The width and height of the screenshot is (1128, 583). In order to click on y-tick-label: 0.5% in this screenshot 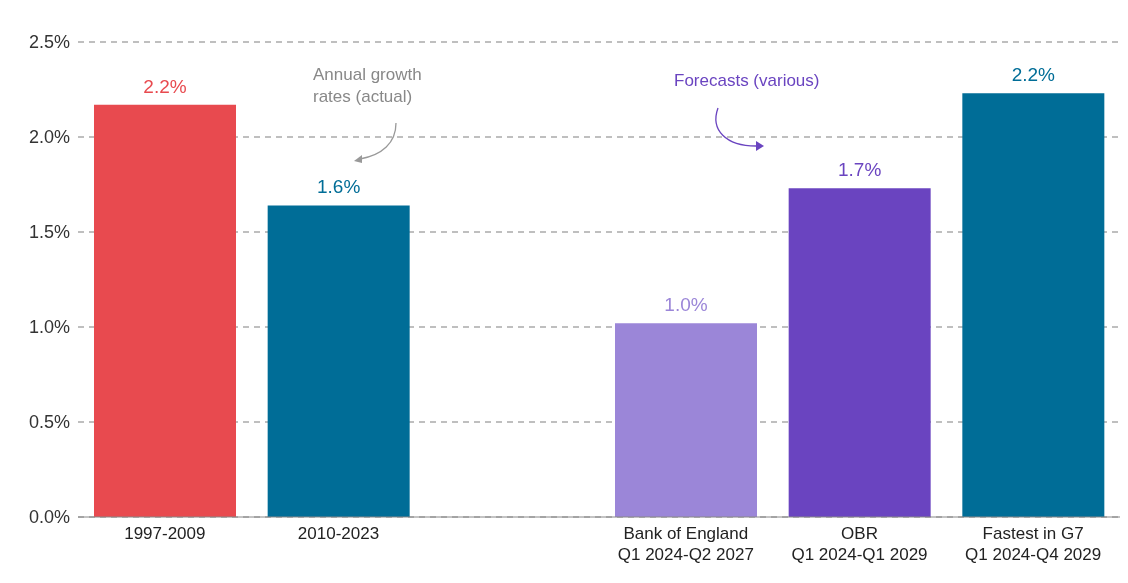, I will do `click(49, 422)`.